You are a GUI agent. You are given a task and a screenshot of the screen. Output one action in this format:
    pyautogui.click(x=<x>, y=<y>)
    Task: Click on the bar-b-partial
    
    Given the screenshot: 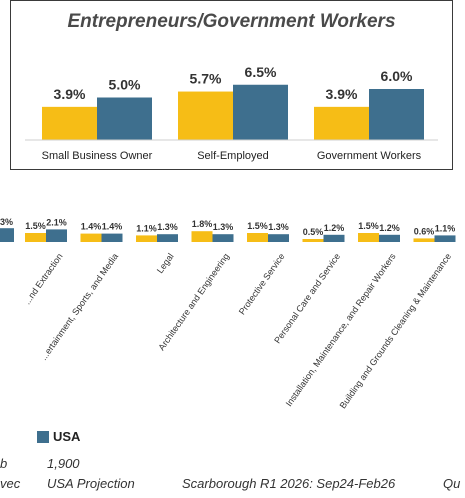 What is the action you would take?
    pyautogui.click(x=7, y=235)
    